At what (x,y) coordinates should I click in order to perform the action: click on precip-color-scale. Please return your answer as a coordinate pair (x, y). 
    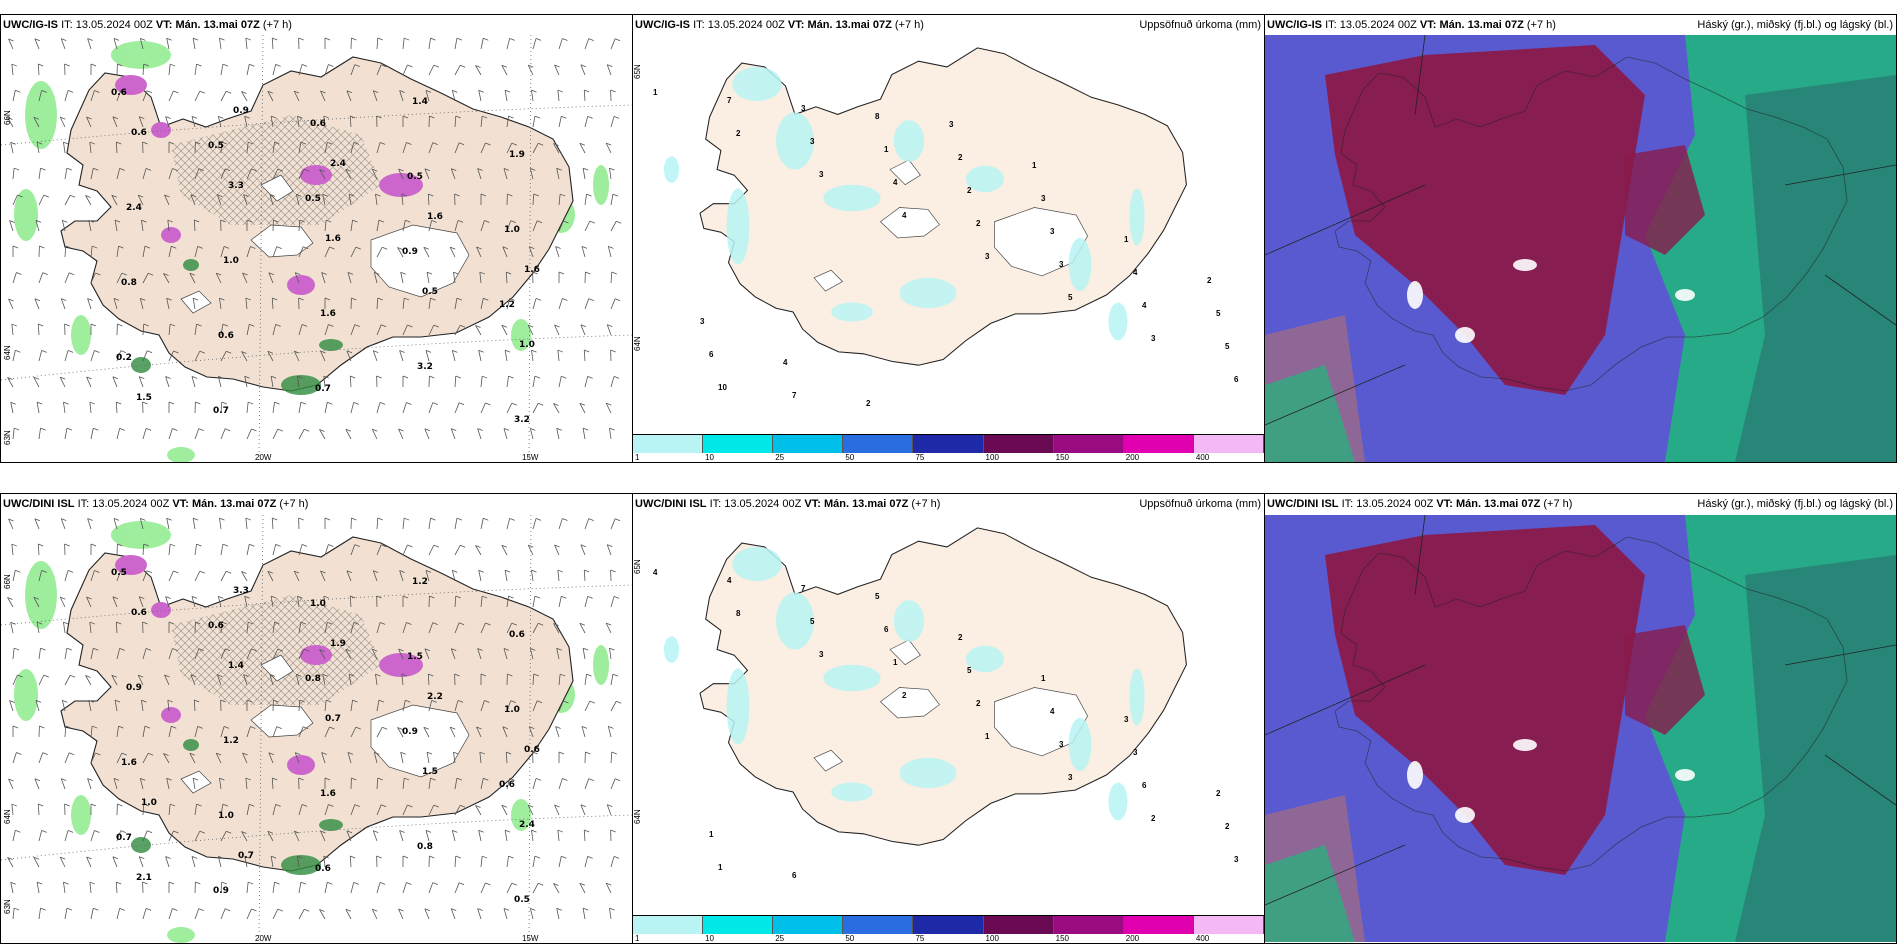
    Looking at the image, I should click on (948, 443).